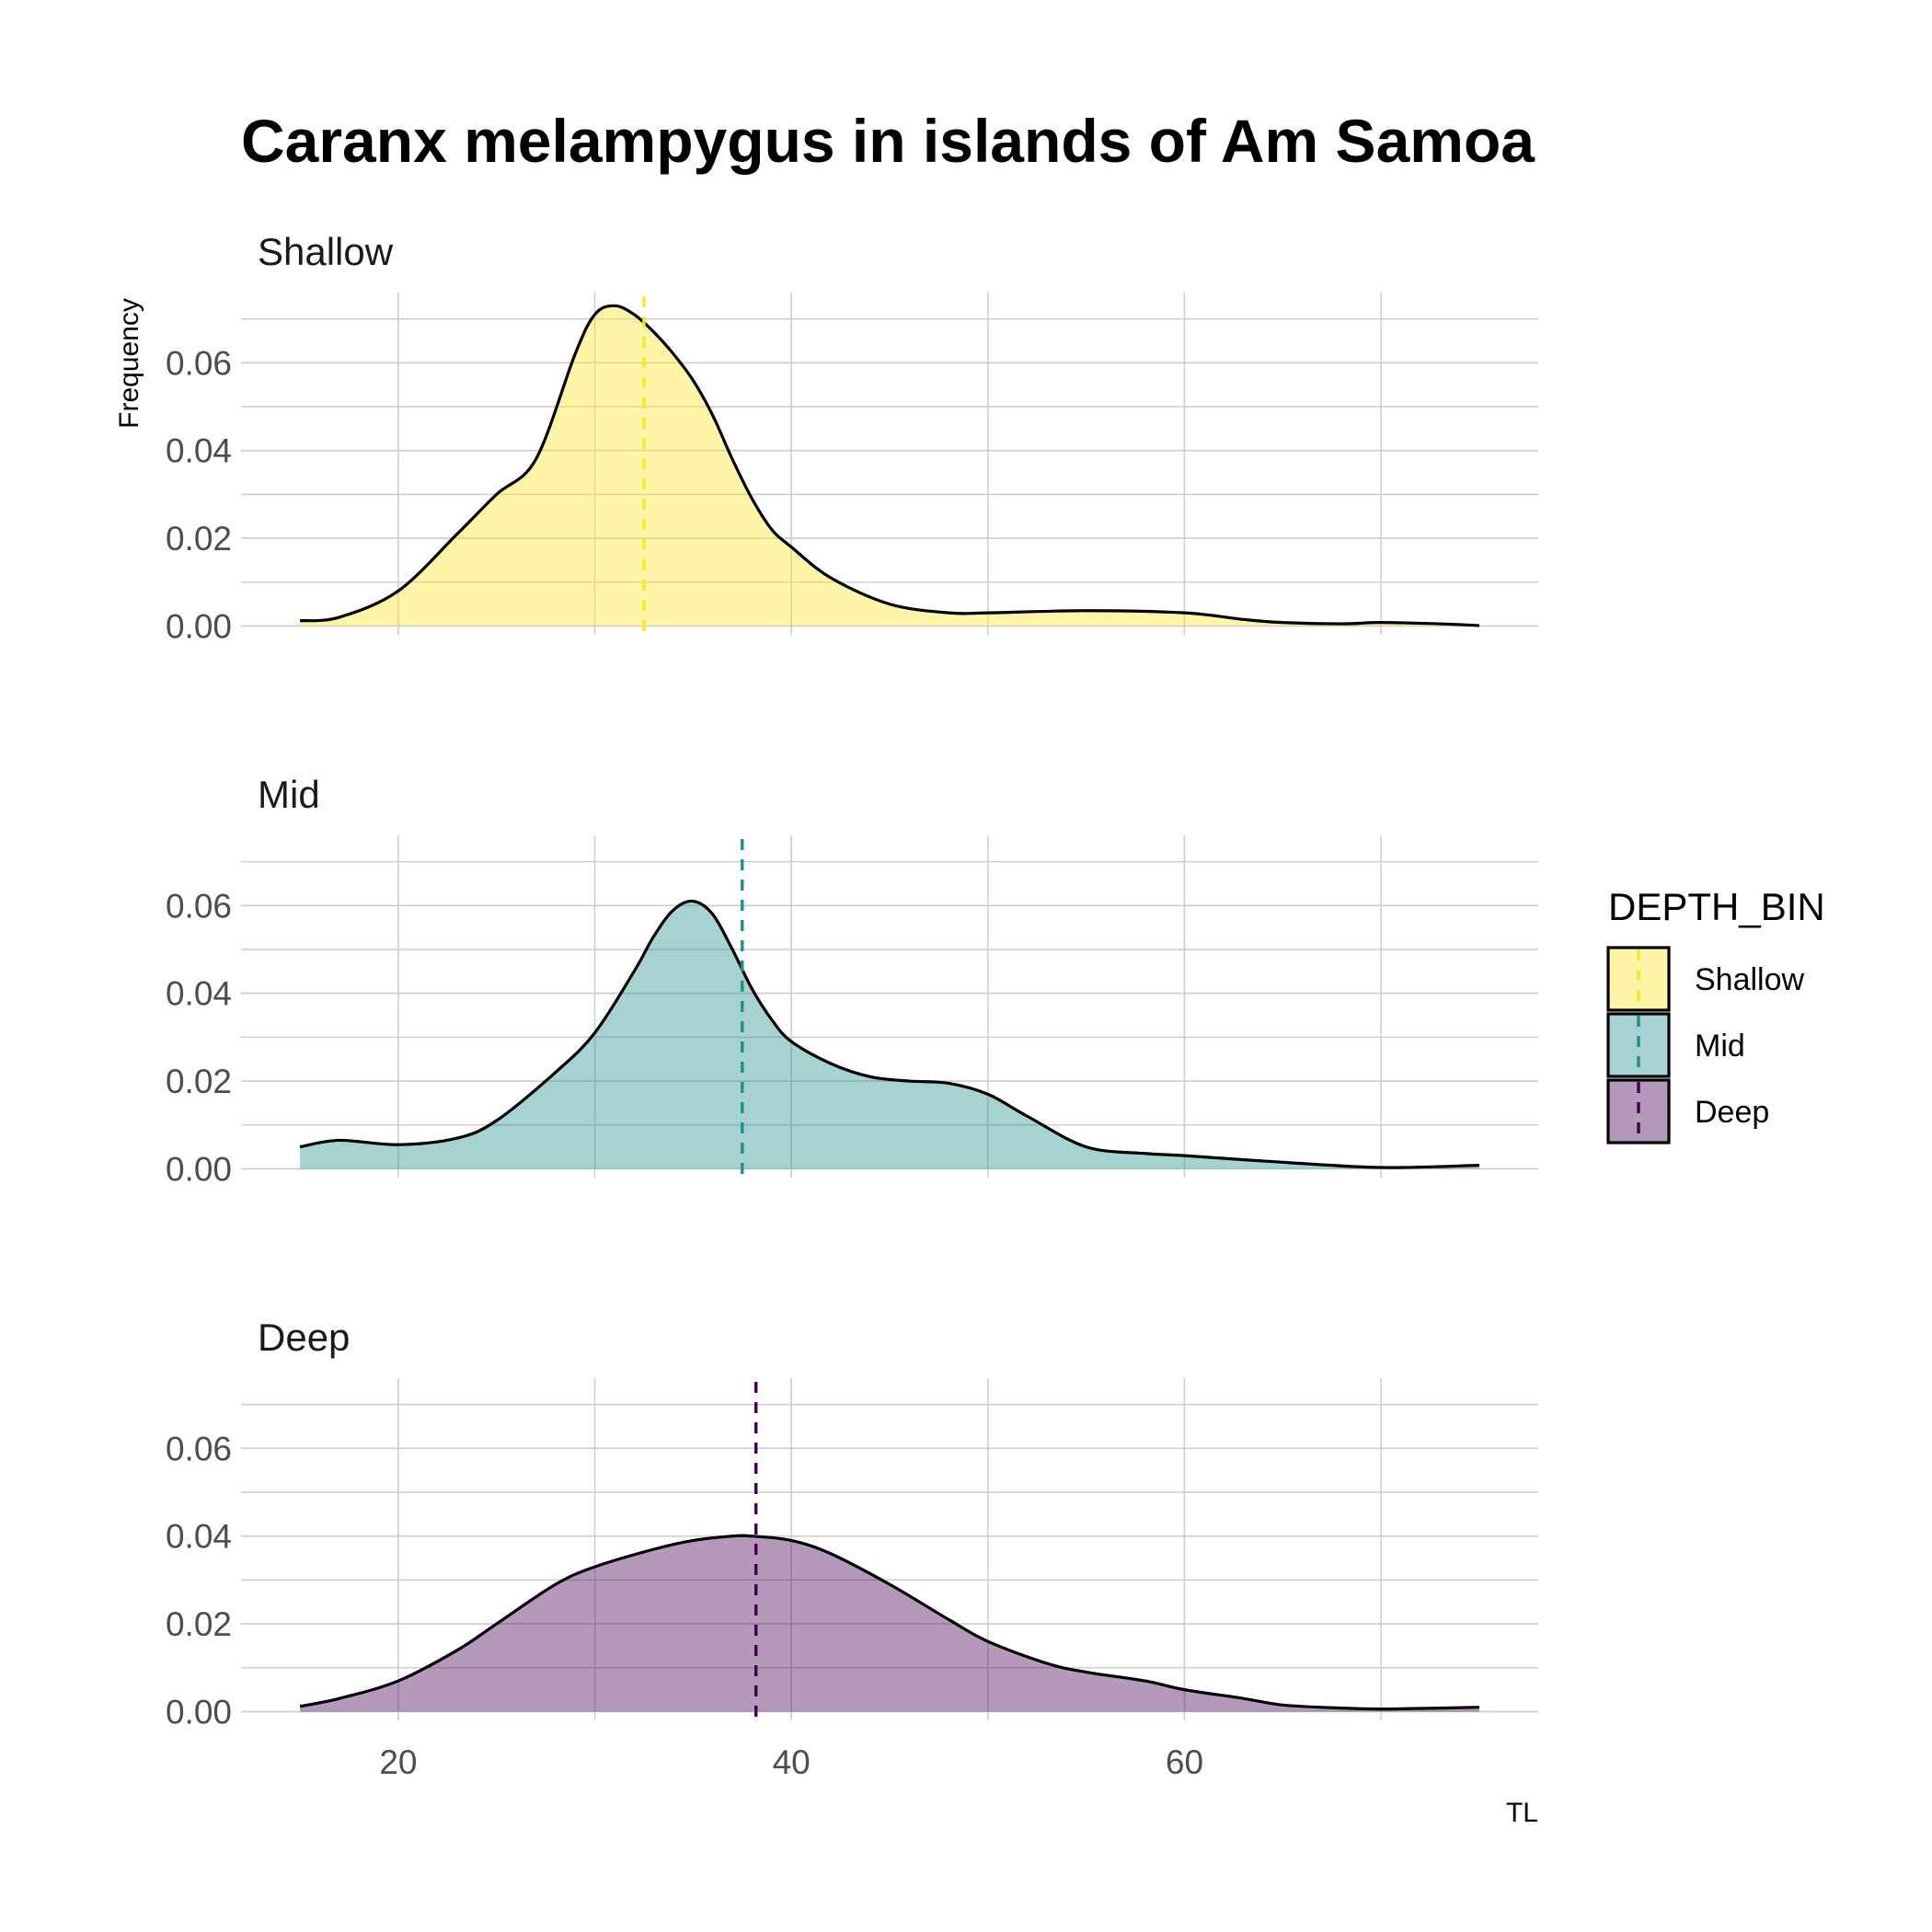 The image size is (1932, 1932). I want to click on density-area-deep, so click(889, 1623).